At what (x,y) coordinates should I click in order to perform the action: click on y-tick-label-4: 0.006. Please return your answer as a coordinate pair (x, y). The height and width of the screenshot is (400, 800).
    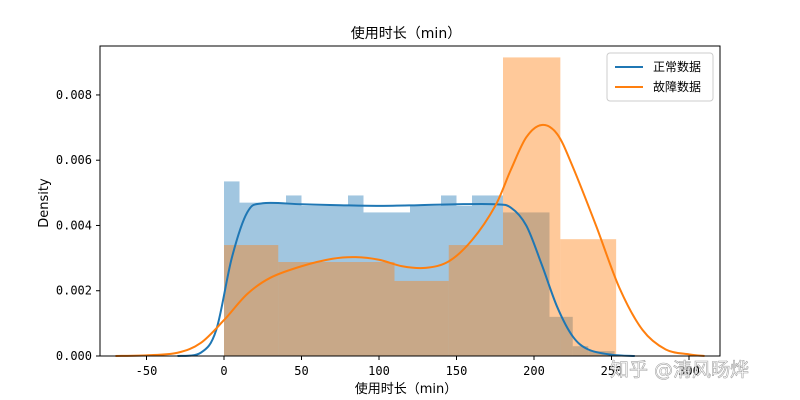
    Looking at the image, I should click on (74, 160).